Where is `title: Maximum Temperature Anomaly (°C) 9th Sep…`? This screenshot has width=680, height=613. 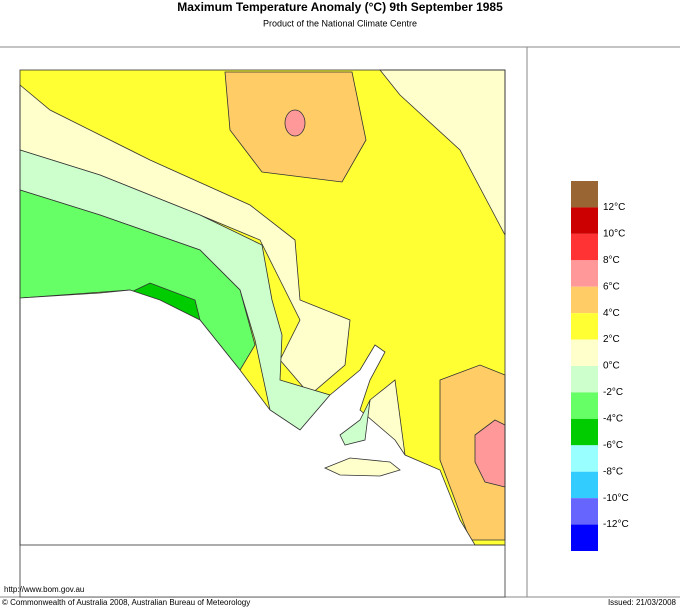 title: Maximum Temperature Anomaly (°C) 9th Sep… is located at coordinates (340, 7).